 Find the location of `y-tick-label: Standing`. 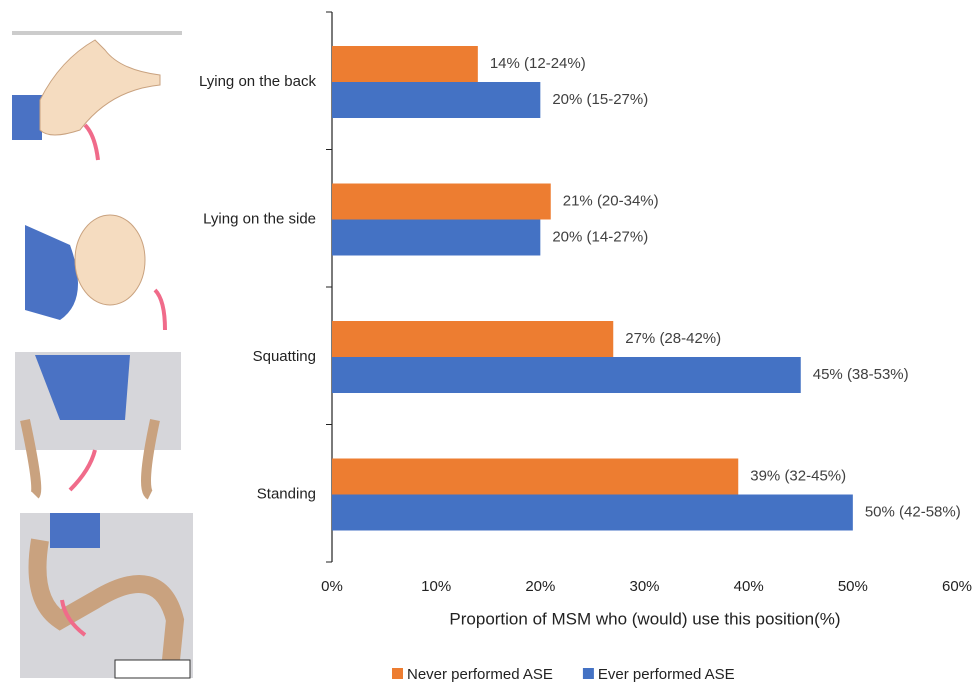

y-tick-label: Standing is located at coordinates (286, 493).